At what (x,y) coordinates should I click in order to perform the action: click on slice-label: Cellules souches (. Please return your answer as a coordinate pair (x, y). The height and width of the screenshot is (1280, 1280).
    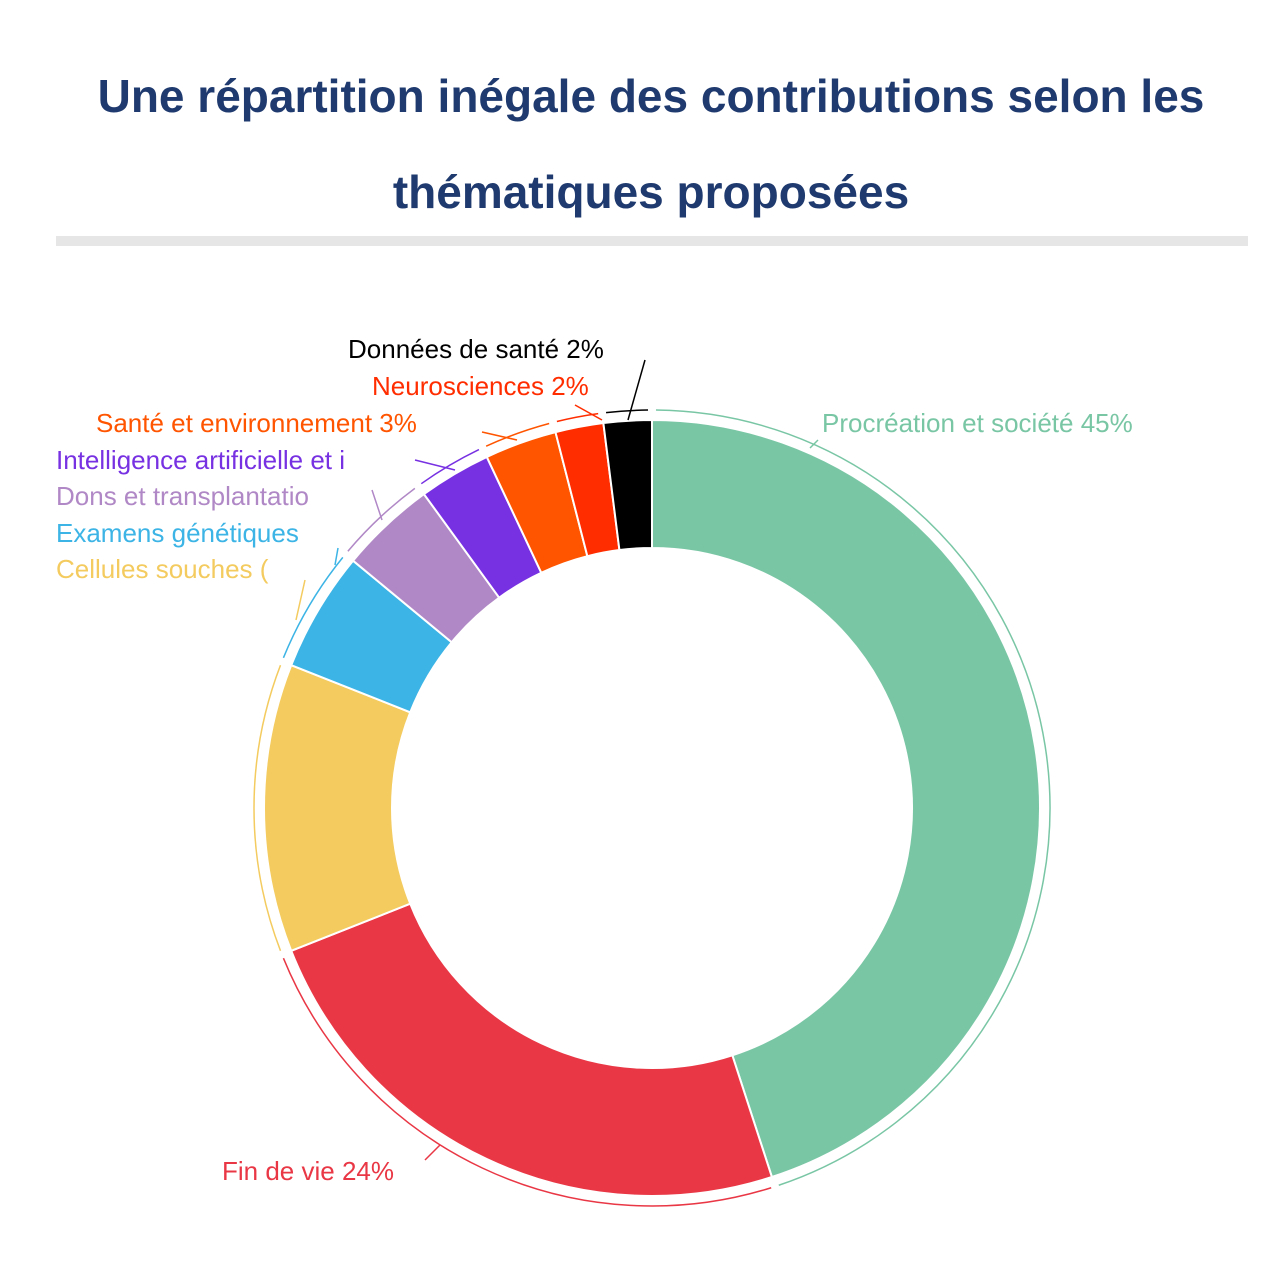
    Looking at the image, I should click on (162, 569).